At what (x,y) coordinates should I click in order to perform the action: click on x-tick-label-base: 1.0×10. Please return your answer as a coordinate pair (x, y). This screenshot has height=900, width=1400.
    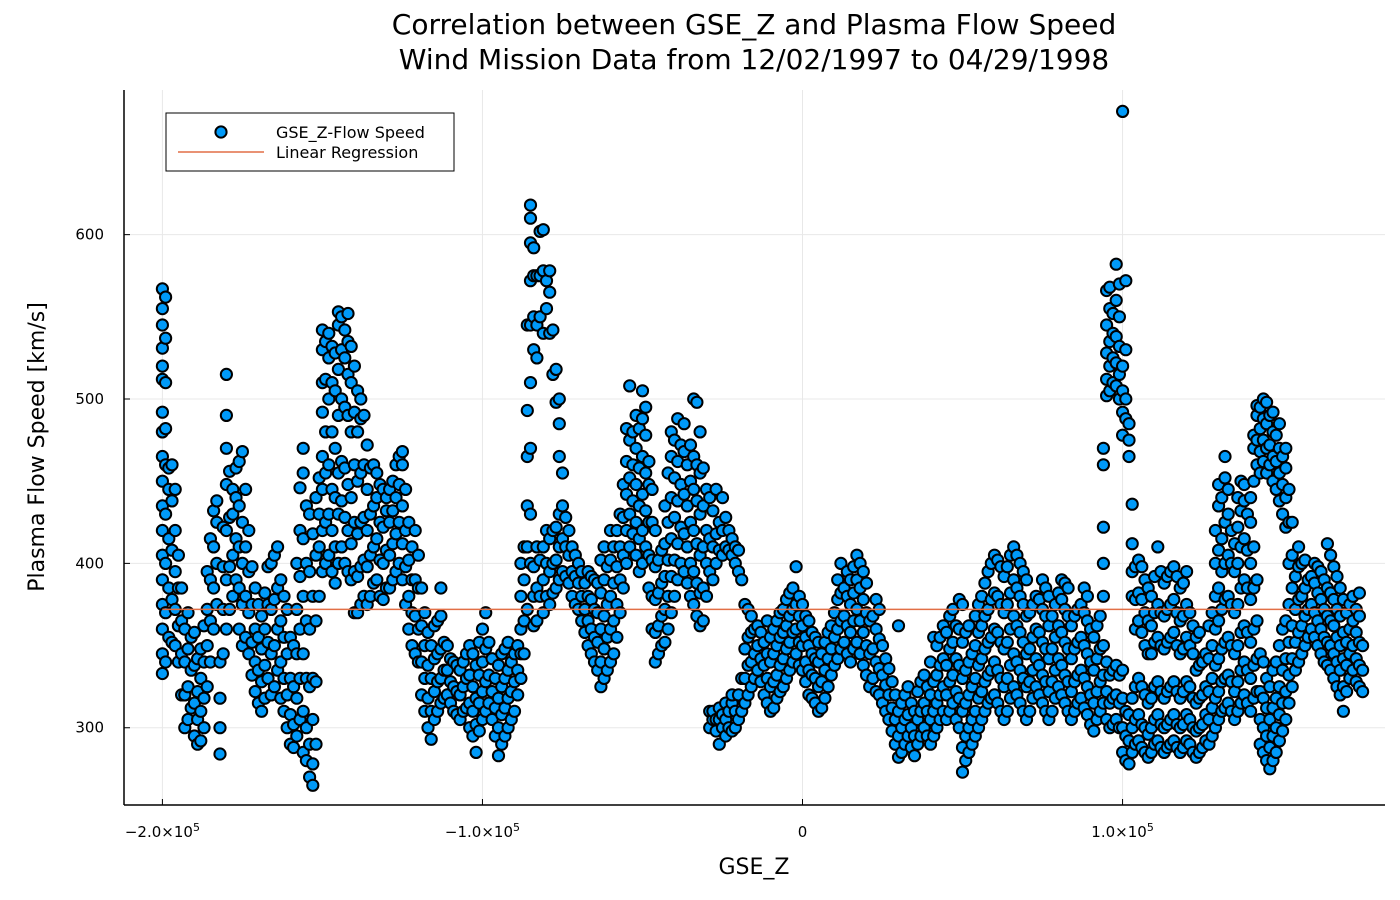
    Looking at the image, I should click on (1119, 832).